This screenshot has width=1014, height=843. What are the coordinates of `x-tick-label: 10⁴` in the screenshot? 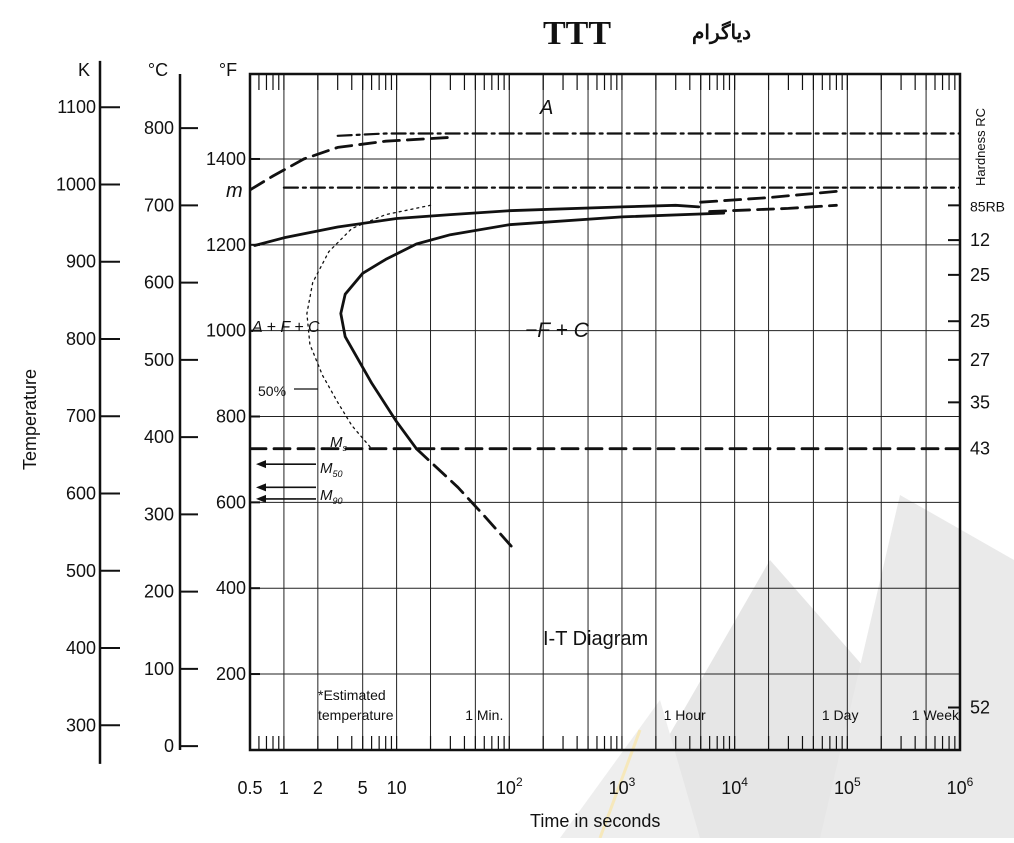 It's located at (734, 786).